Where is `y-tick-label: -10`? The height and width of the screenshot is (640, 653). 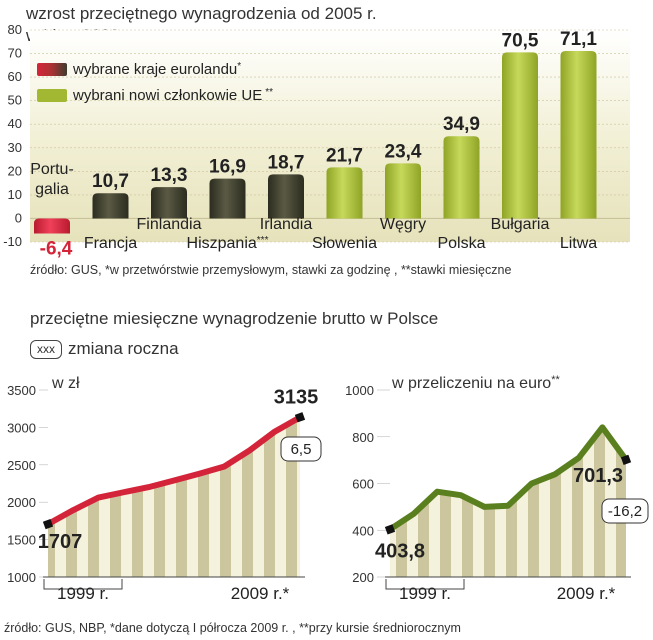 y-tick-label: -10 is located at coordinates (12, 241).